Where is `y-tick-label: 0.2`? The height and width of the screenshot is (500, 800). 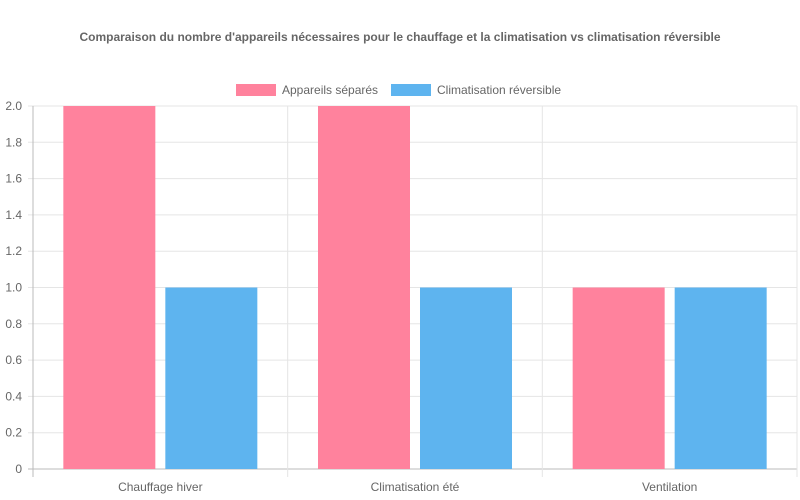 y-tick-label: 0.2 is located at coordinates (13, 433).